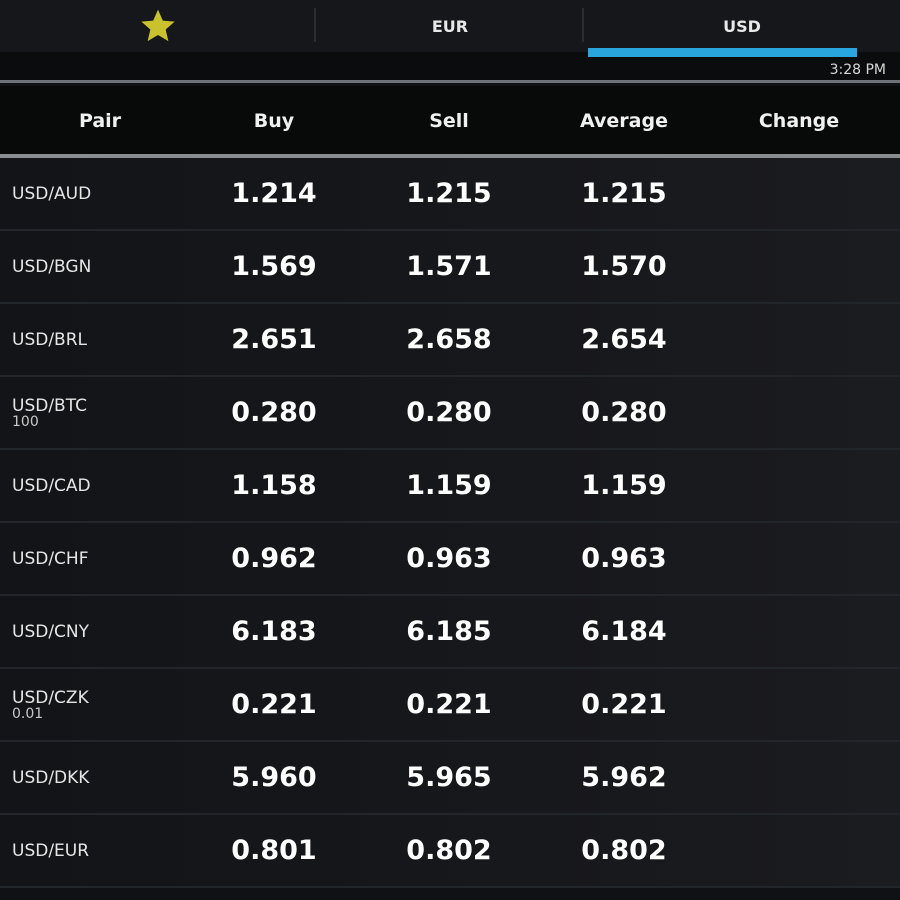 The width and height of the screenshot is (900, 900). What do you see at coordinates (274, 558) in the screenshot?
I see `buy-value: 0.962` at bounding box center [274, 558].